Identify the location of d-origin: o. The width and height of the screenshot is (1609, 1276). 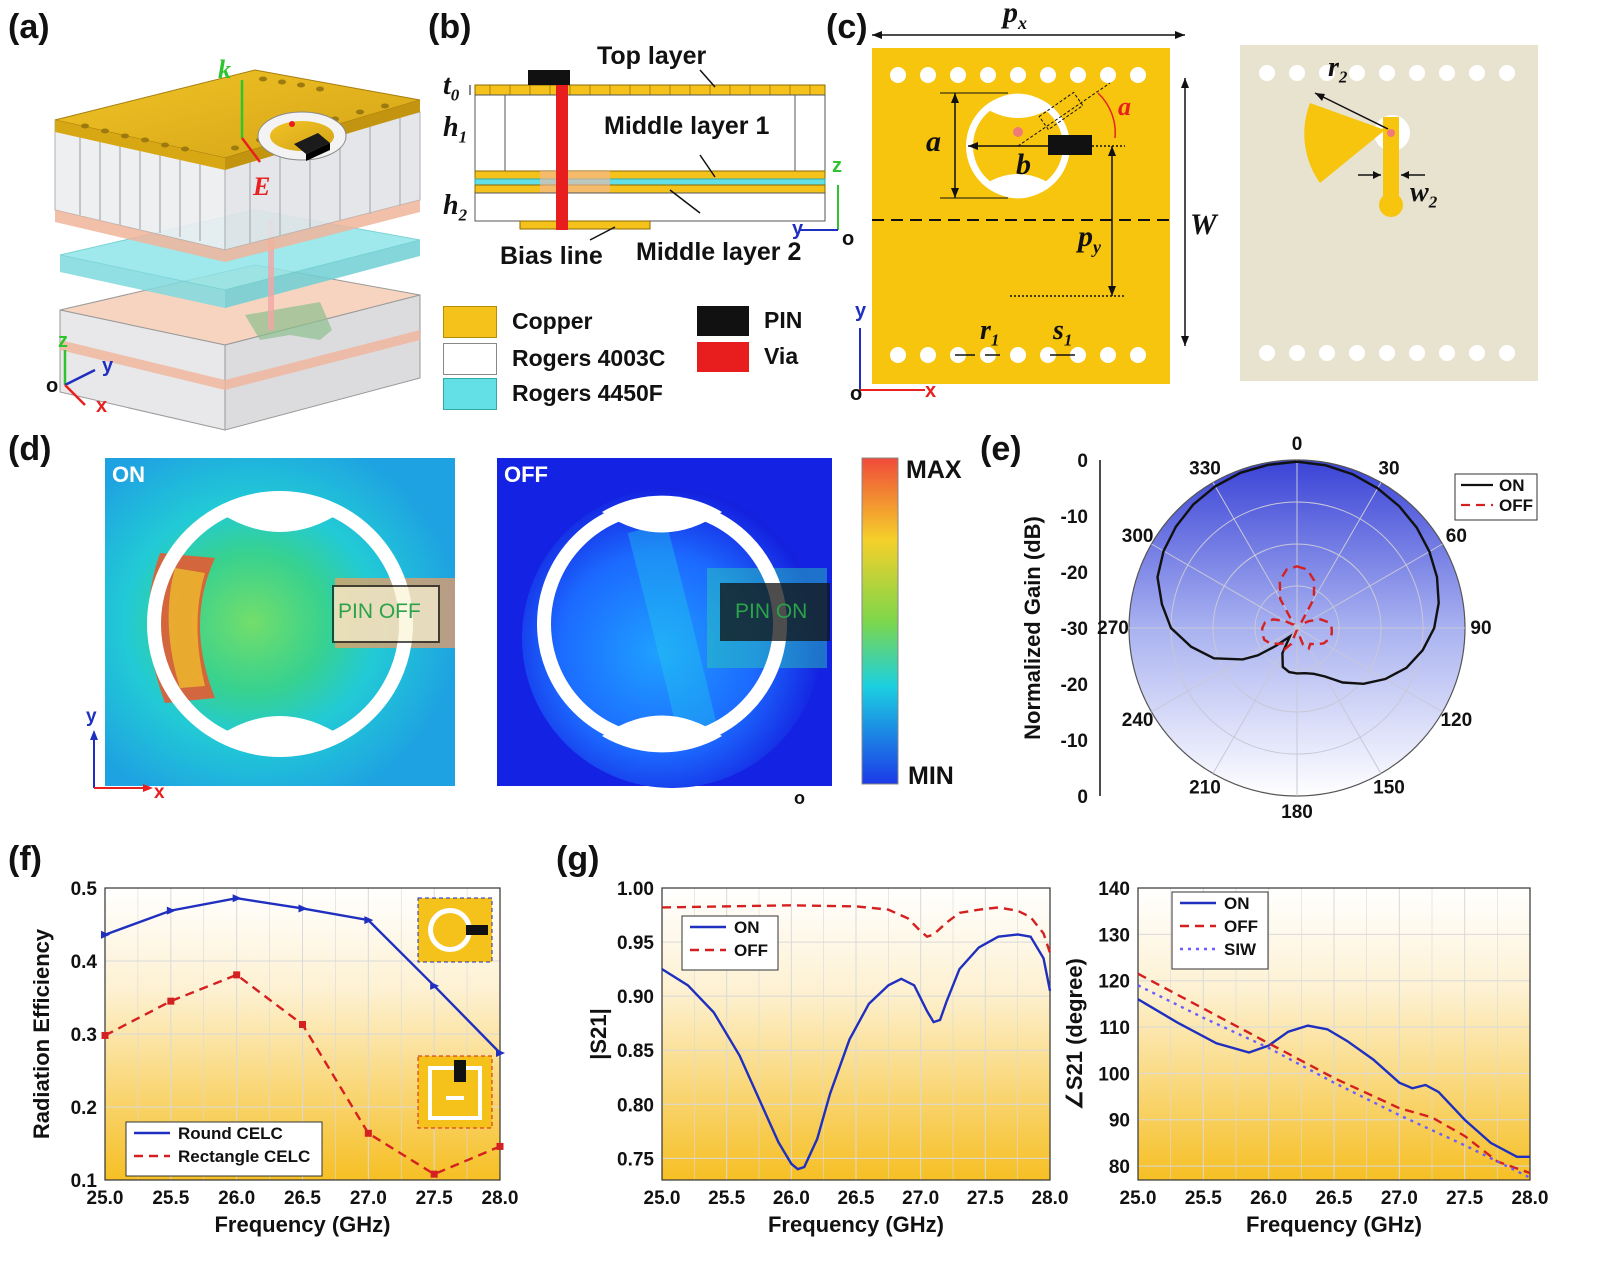
(799, 798).